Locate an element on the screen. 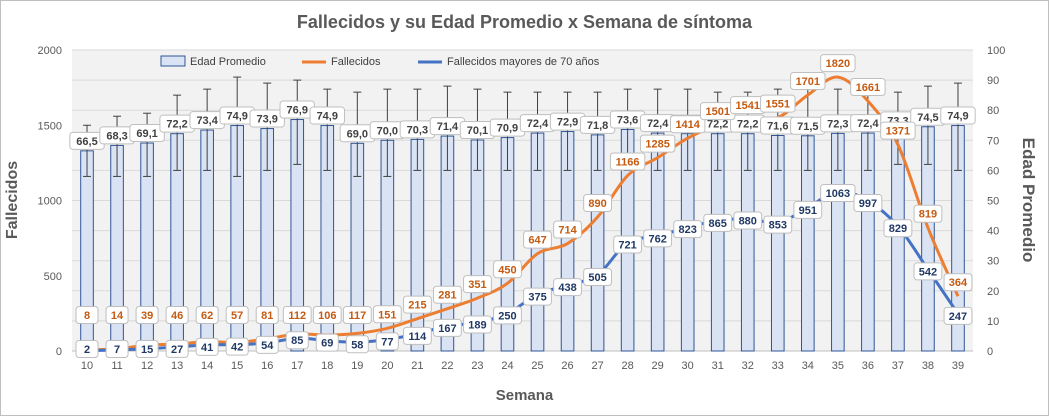 This screenshot has height=416, width=1049. fallecidos-data-label: 714 is located at coordinates (567, 231).